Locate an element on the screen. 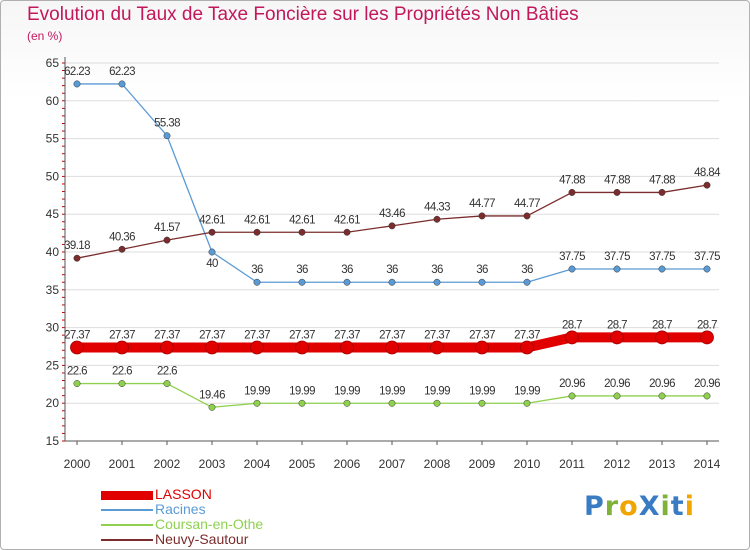  x-tick-label: 2008 is located at coordinates (437, 464).